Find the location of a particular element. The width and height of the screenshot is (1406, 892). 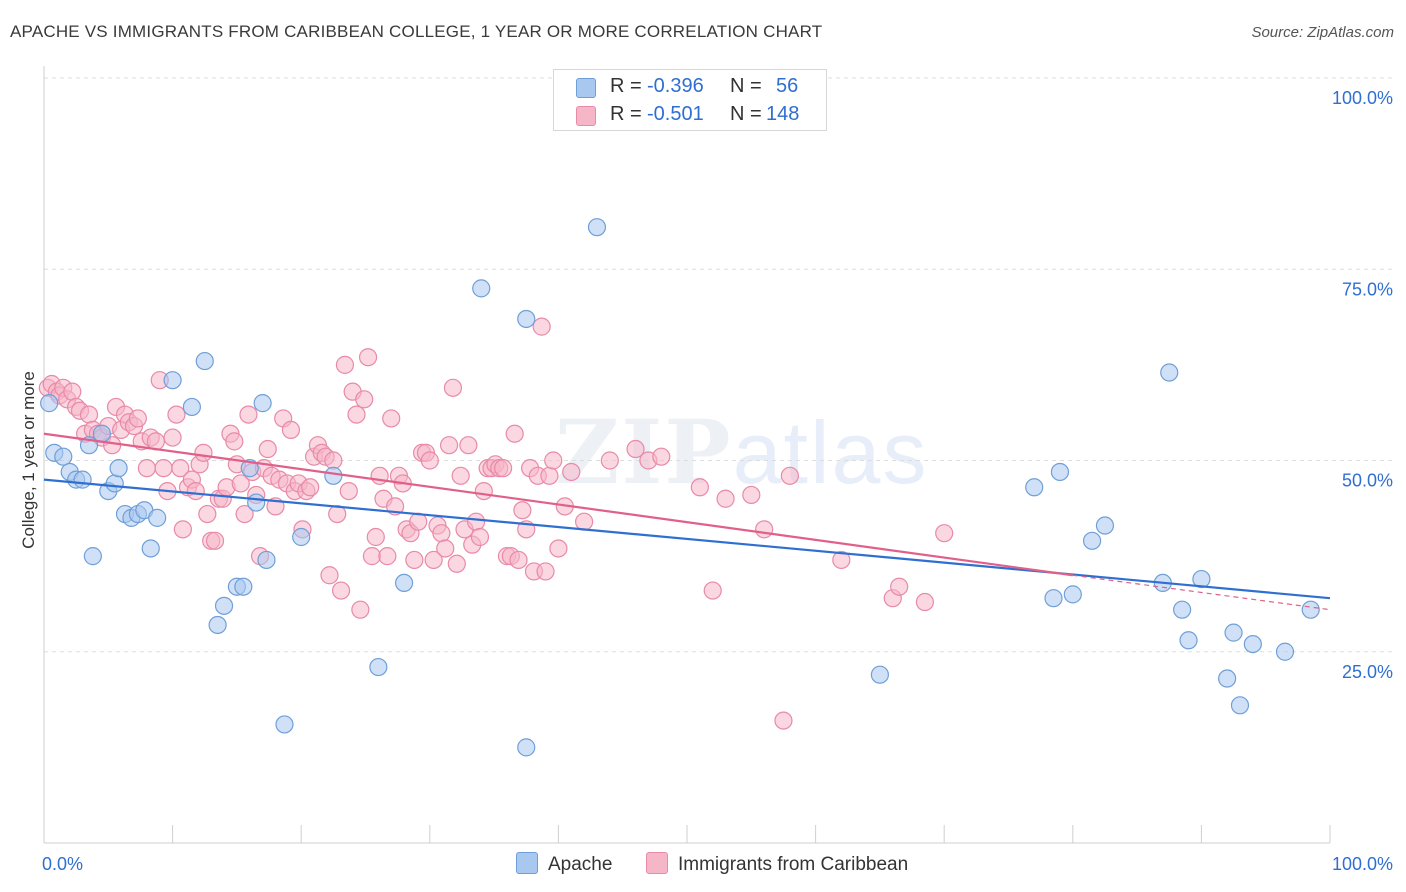

apache-n-value: 56 is located at coordinates (787, 86).